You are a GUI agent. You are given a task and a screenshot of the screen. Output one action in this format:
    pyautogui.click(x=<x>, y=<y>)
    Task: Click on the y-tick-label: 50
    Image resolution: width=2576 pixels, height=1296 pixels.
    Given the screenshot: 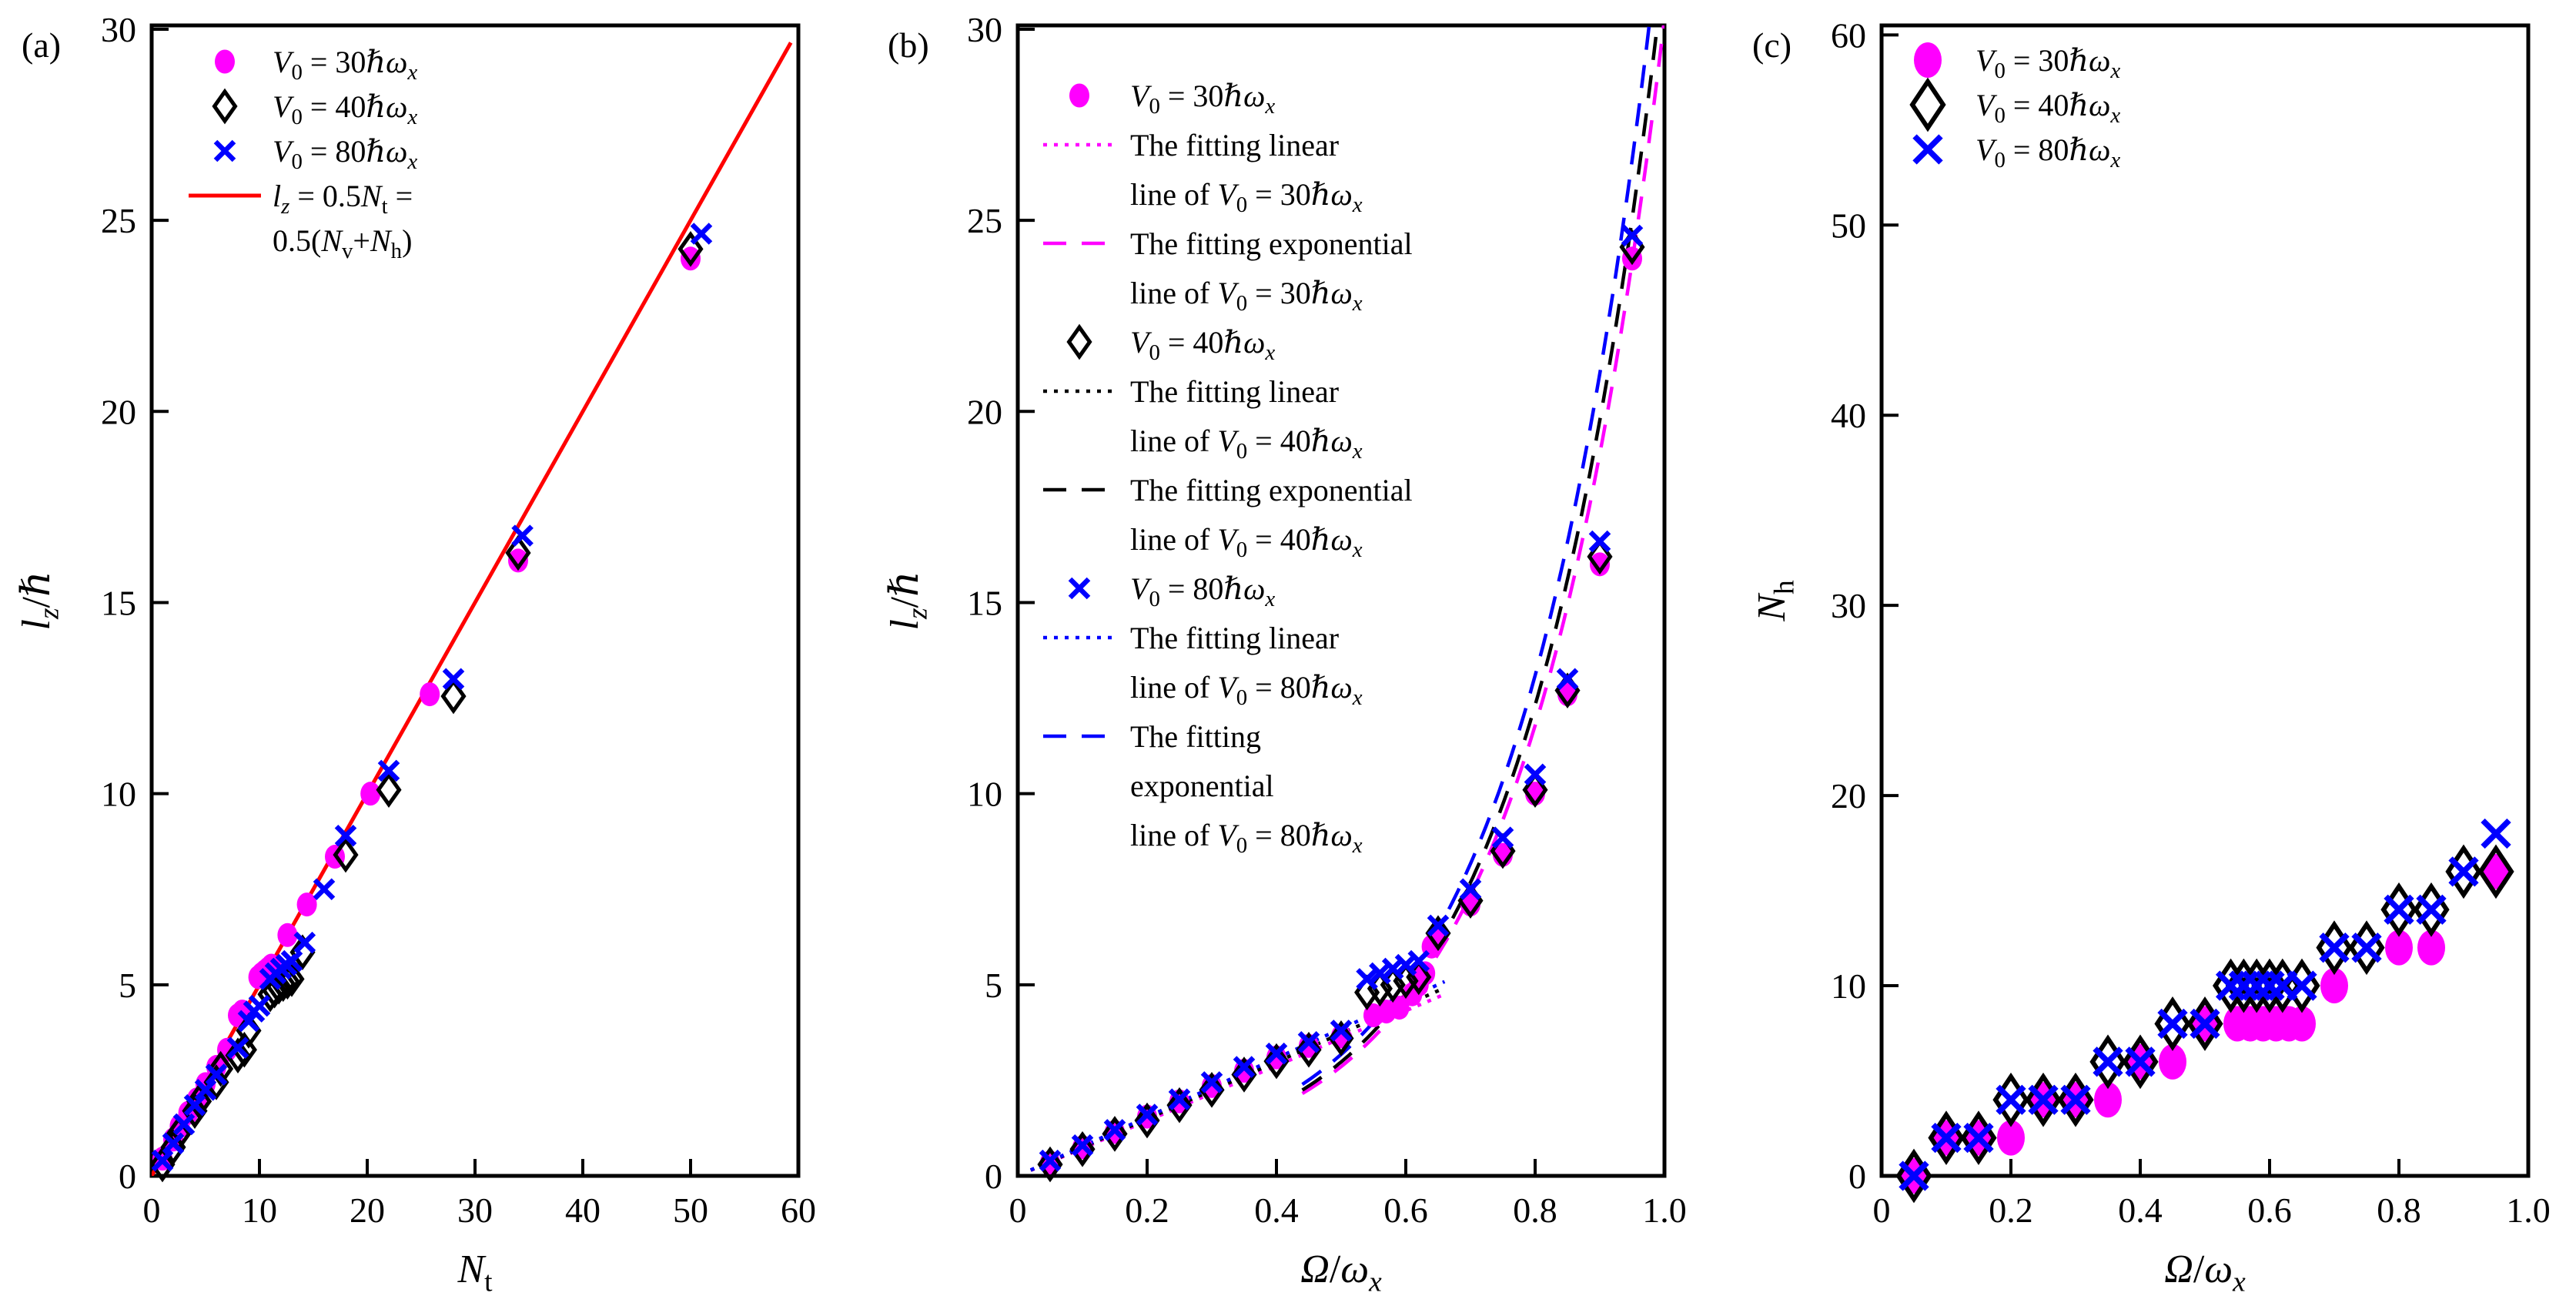 What is the action you would take?
    pyautogui.click(x=1849, y=225)
    